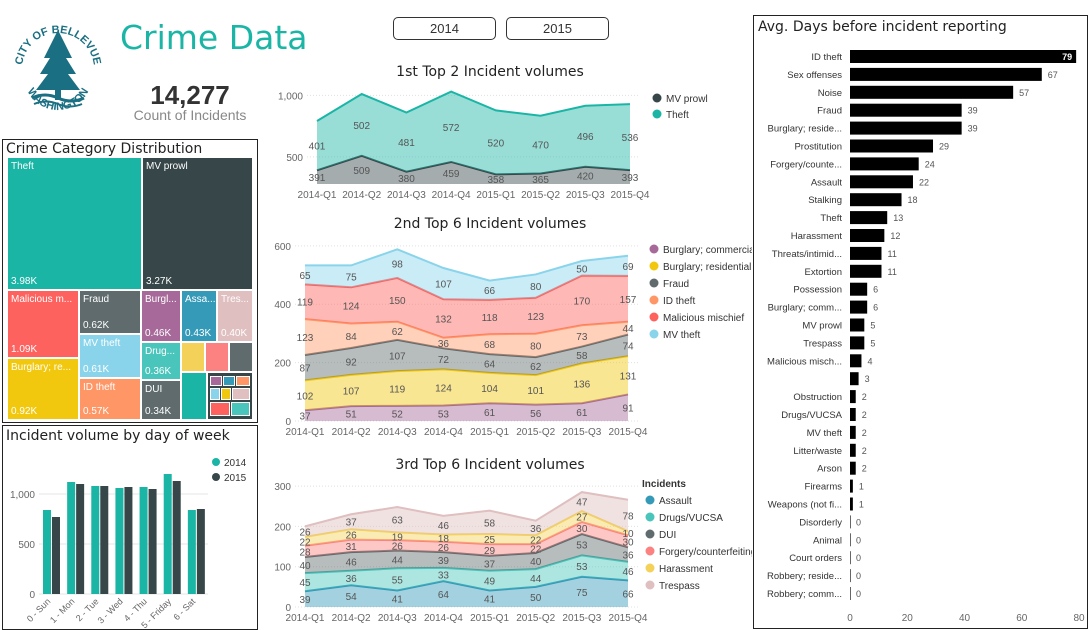 The width and height of the screenshot is (1090, 630). Describe the element at coordinates (535, 391) in the screenshot. I see `data-label: 101` at that location.